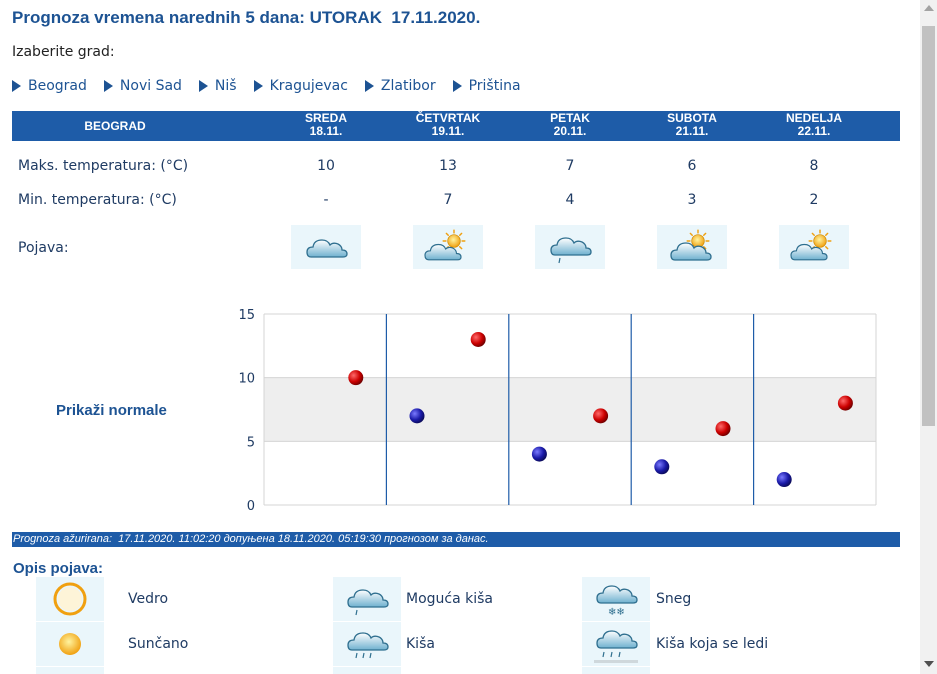  Describe the element at coordinates (408, 86) in the screenshot. I see `city-link-label: Zlatibor` at that location.